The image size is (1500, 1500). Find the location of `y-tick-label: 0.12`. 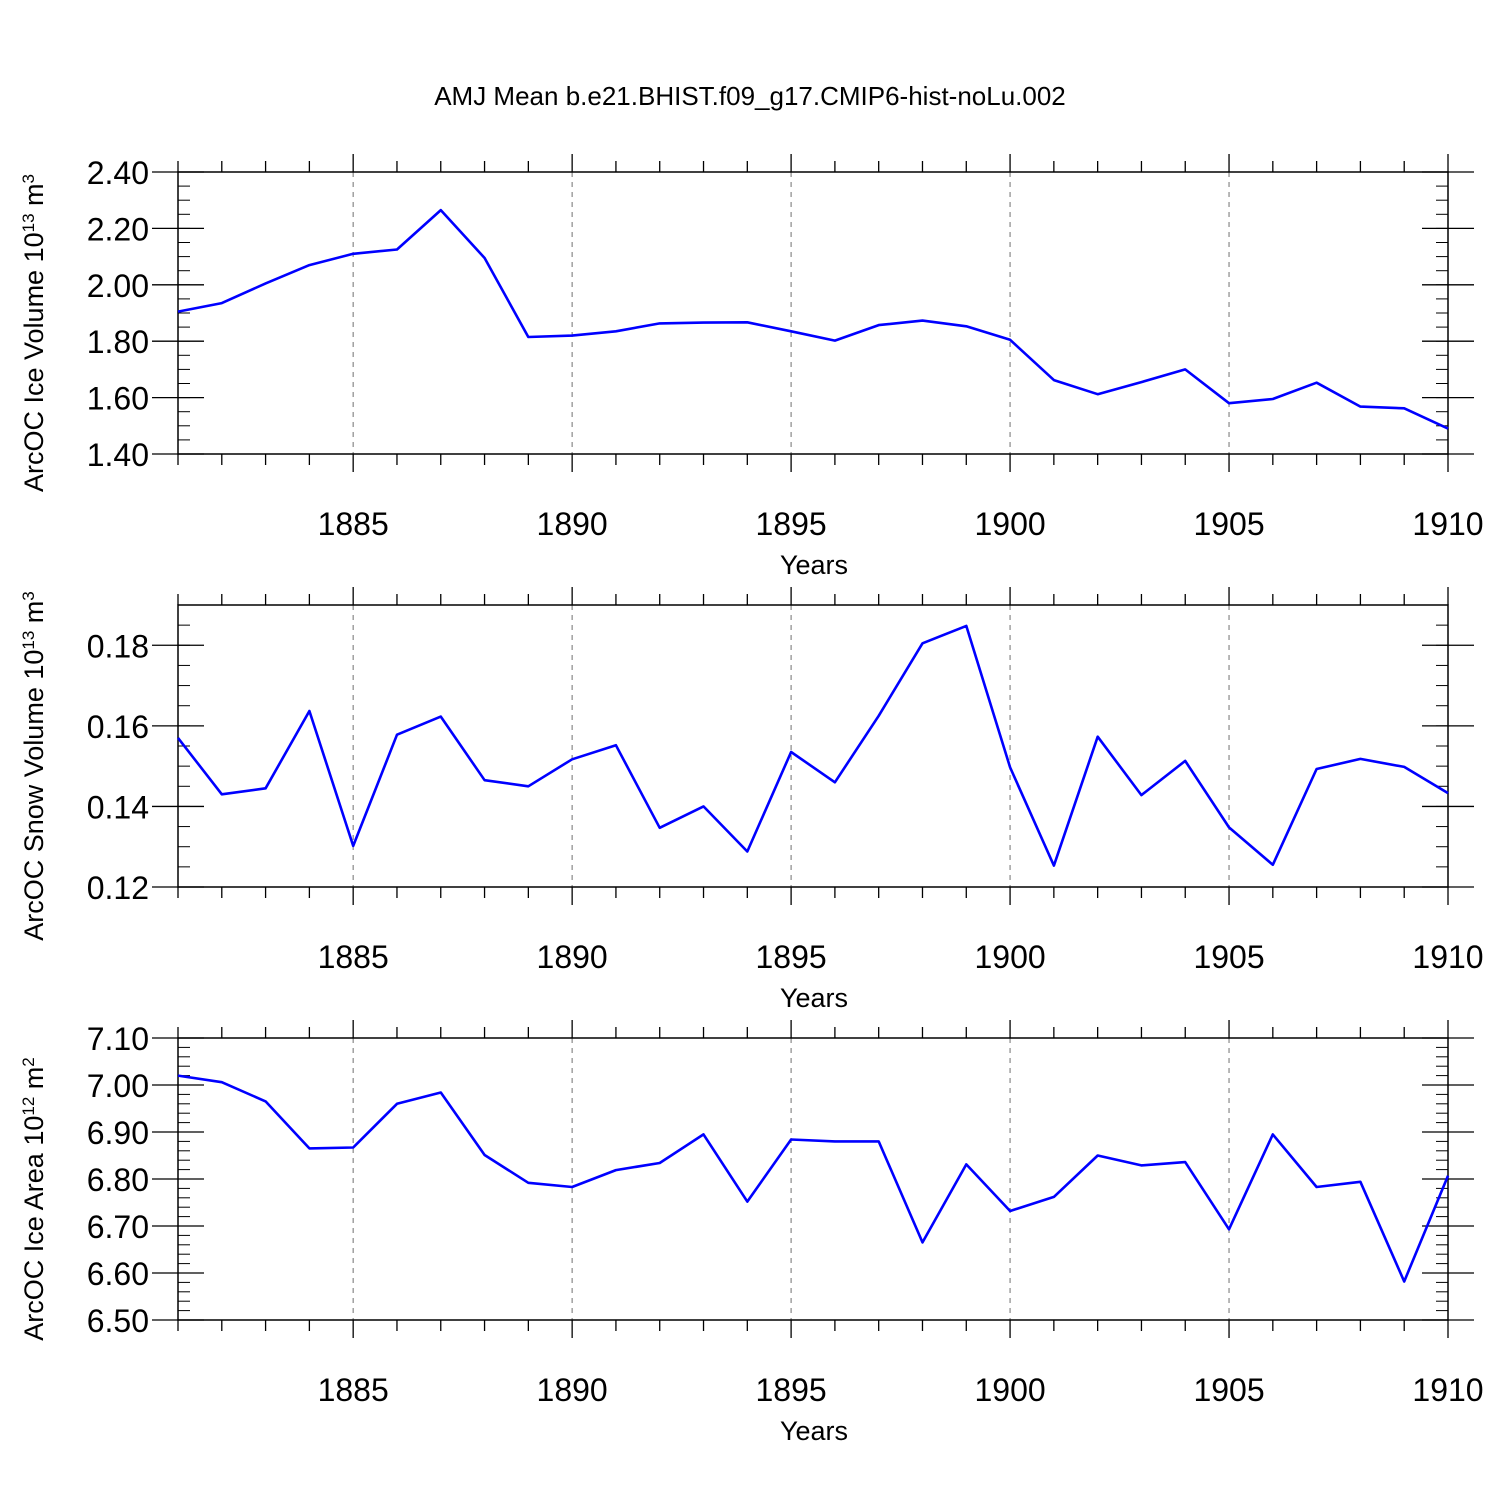

y-tick-label: 0.12 is located at coordinates (118, 888).